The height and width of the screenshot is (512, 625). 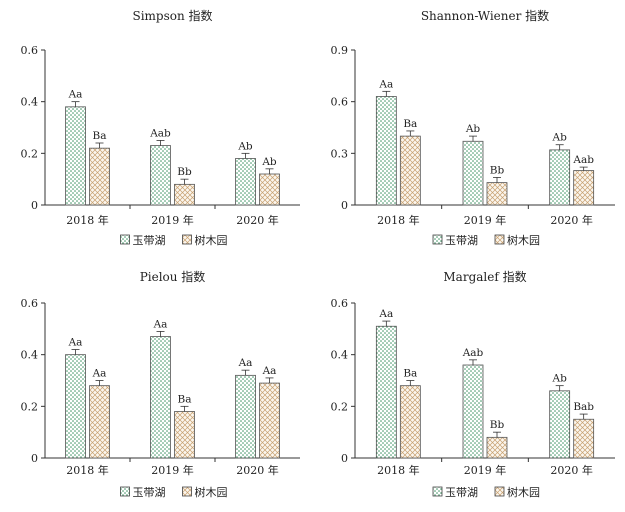 I want to click on y-tick-label: 0.3, so click(x=340, y=153).